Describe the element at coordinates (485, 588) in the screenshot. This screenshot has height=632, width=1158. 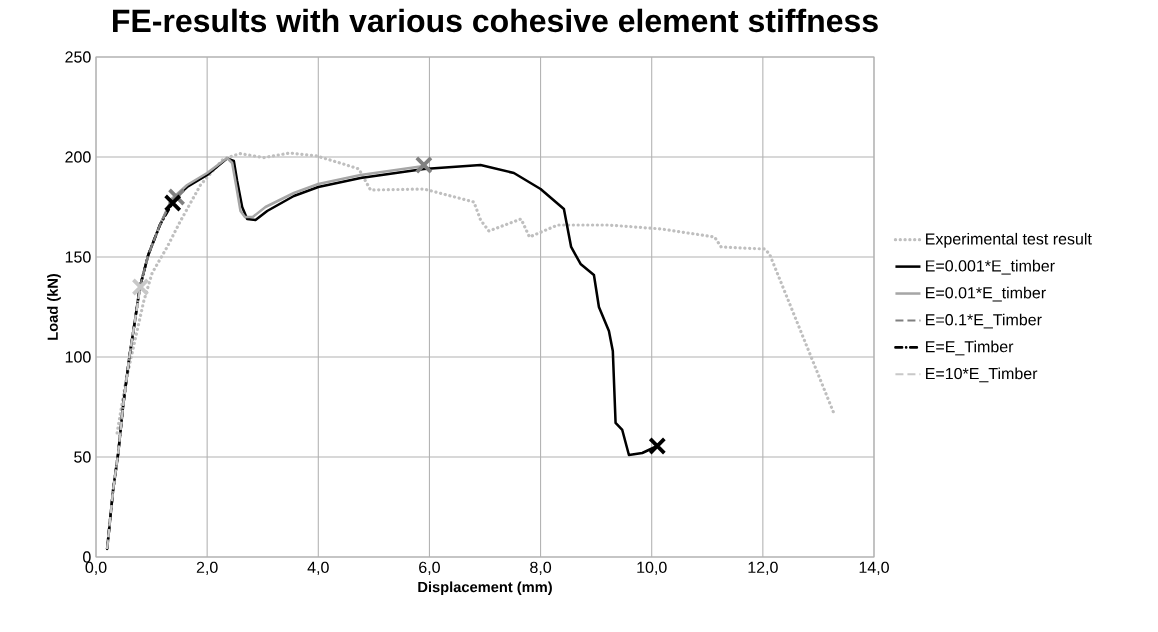
I see `x-axis-title: Displacement (mm)` at that location.